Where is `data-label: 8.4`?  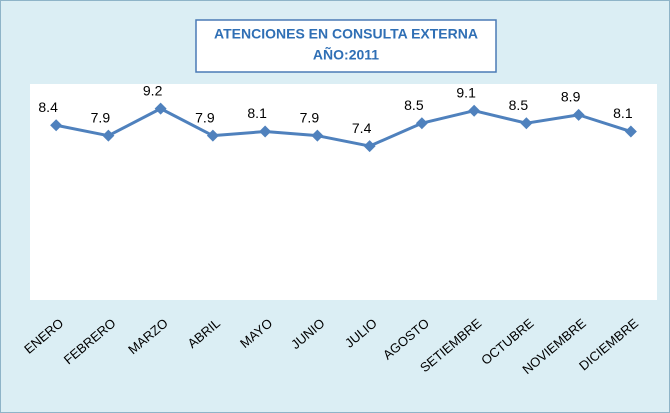
data-label: 8.4 is located at coordinates (48, 107).